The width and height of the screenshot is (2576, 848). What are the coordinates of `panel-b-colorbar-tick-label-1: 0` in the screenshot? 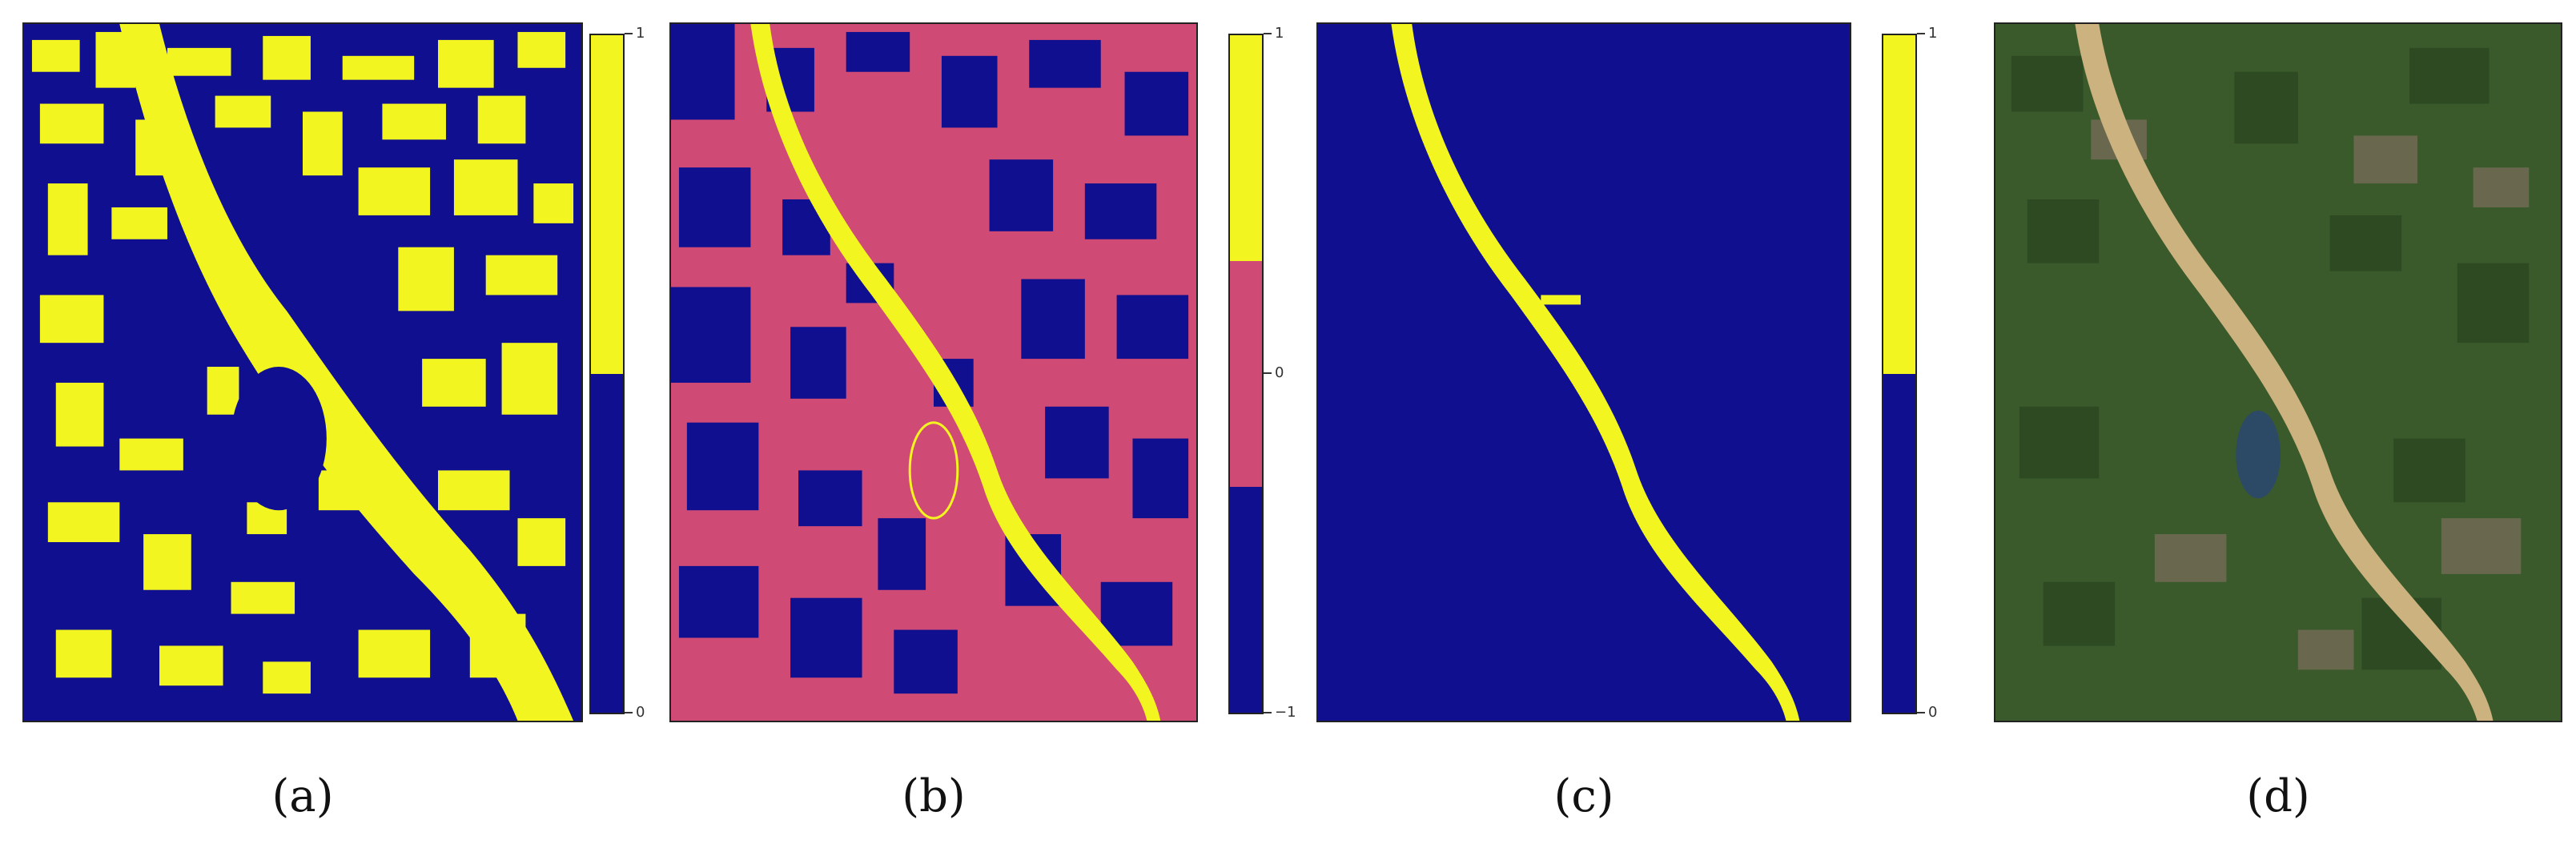 It's located at (1279, 372).